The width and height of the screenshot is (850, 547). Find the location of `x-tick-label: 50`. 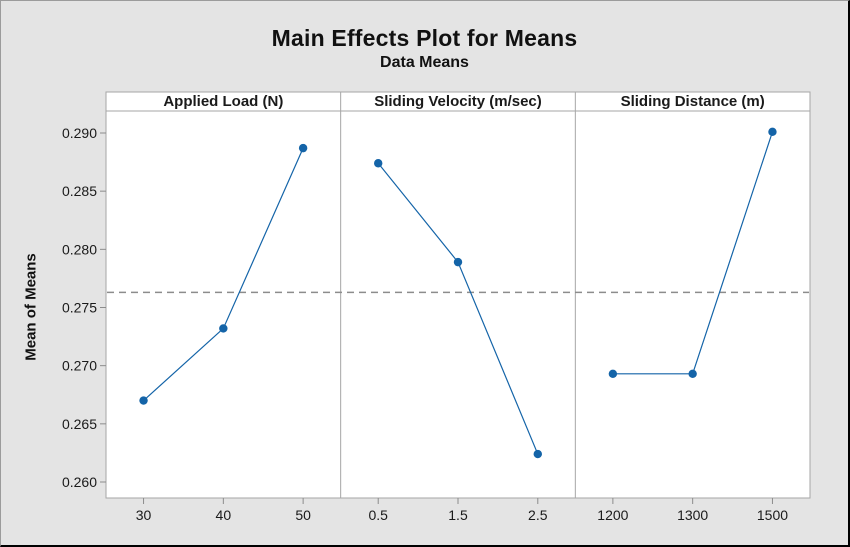

x-tick-label: 50 is located at coordinates (303, 515).